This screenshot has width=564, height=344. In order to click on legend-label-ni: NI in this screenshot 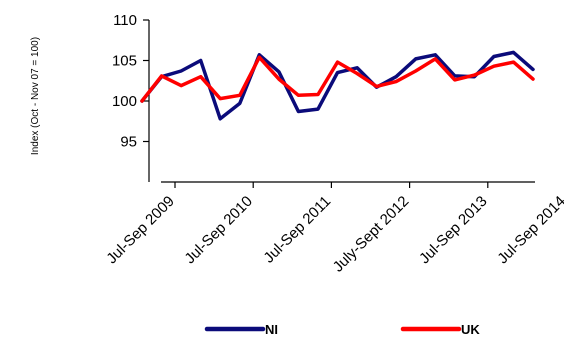, I will do `click(271, 329)`.